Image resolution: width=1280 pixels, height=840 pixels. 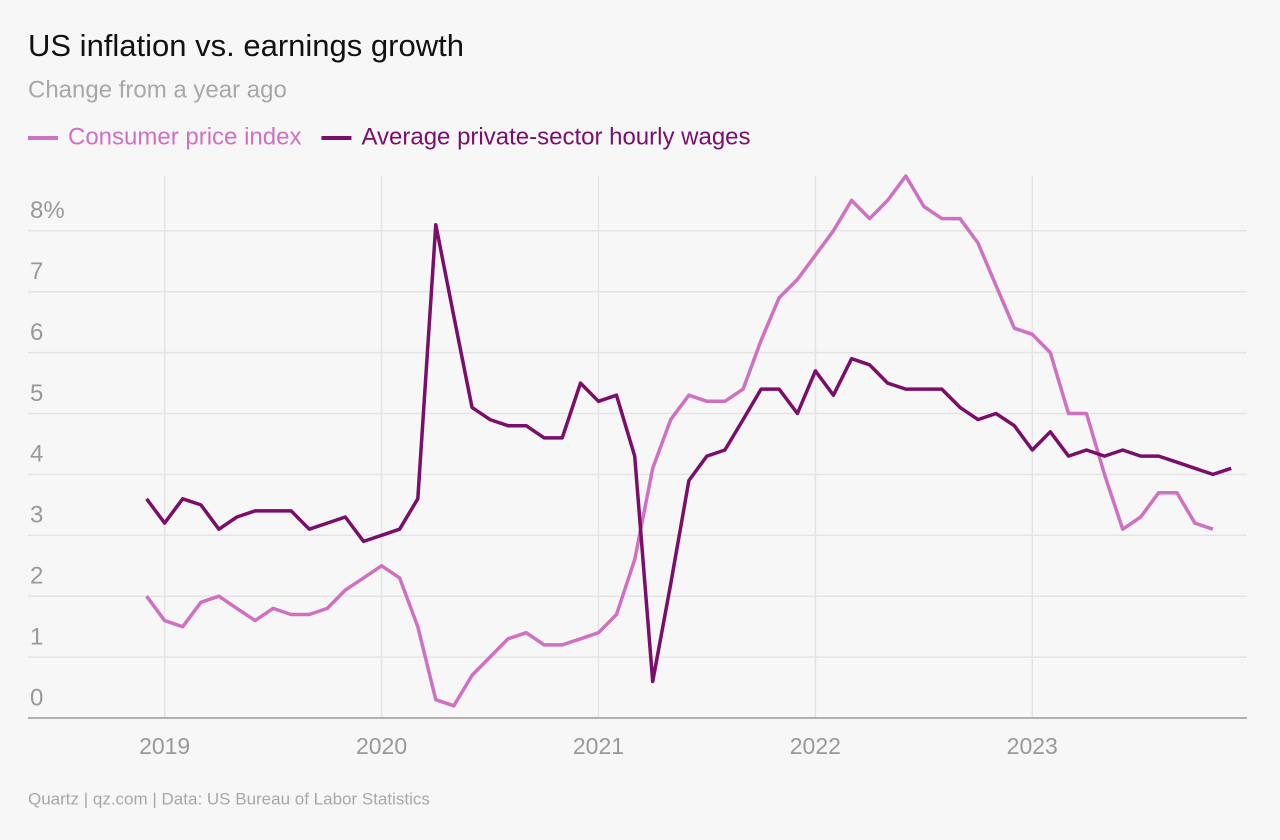 I want to click on chart-subtitle: Change from a year ago, so click(x=157, y=89).